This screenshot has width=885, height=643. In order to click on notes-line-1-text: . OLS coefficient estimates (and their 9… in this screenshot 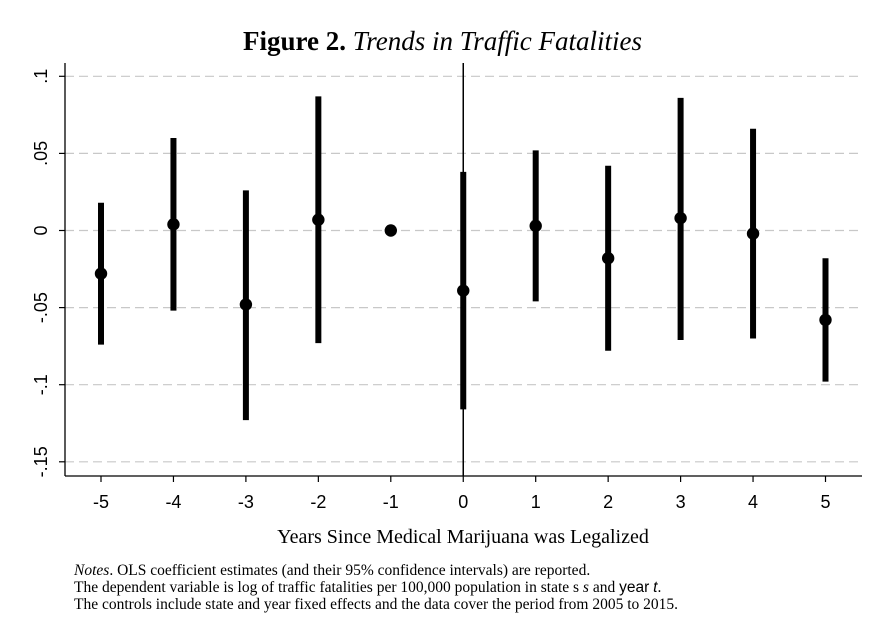, I will do `click(350, 570)`.